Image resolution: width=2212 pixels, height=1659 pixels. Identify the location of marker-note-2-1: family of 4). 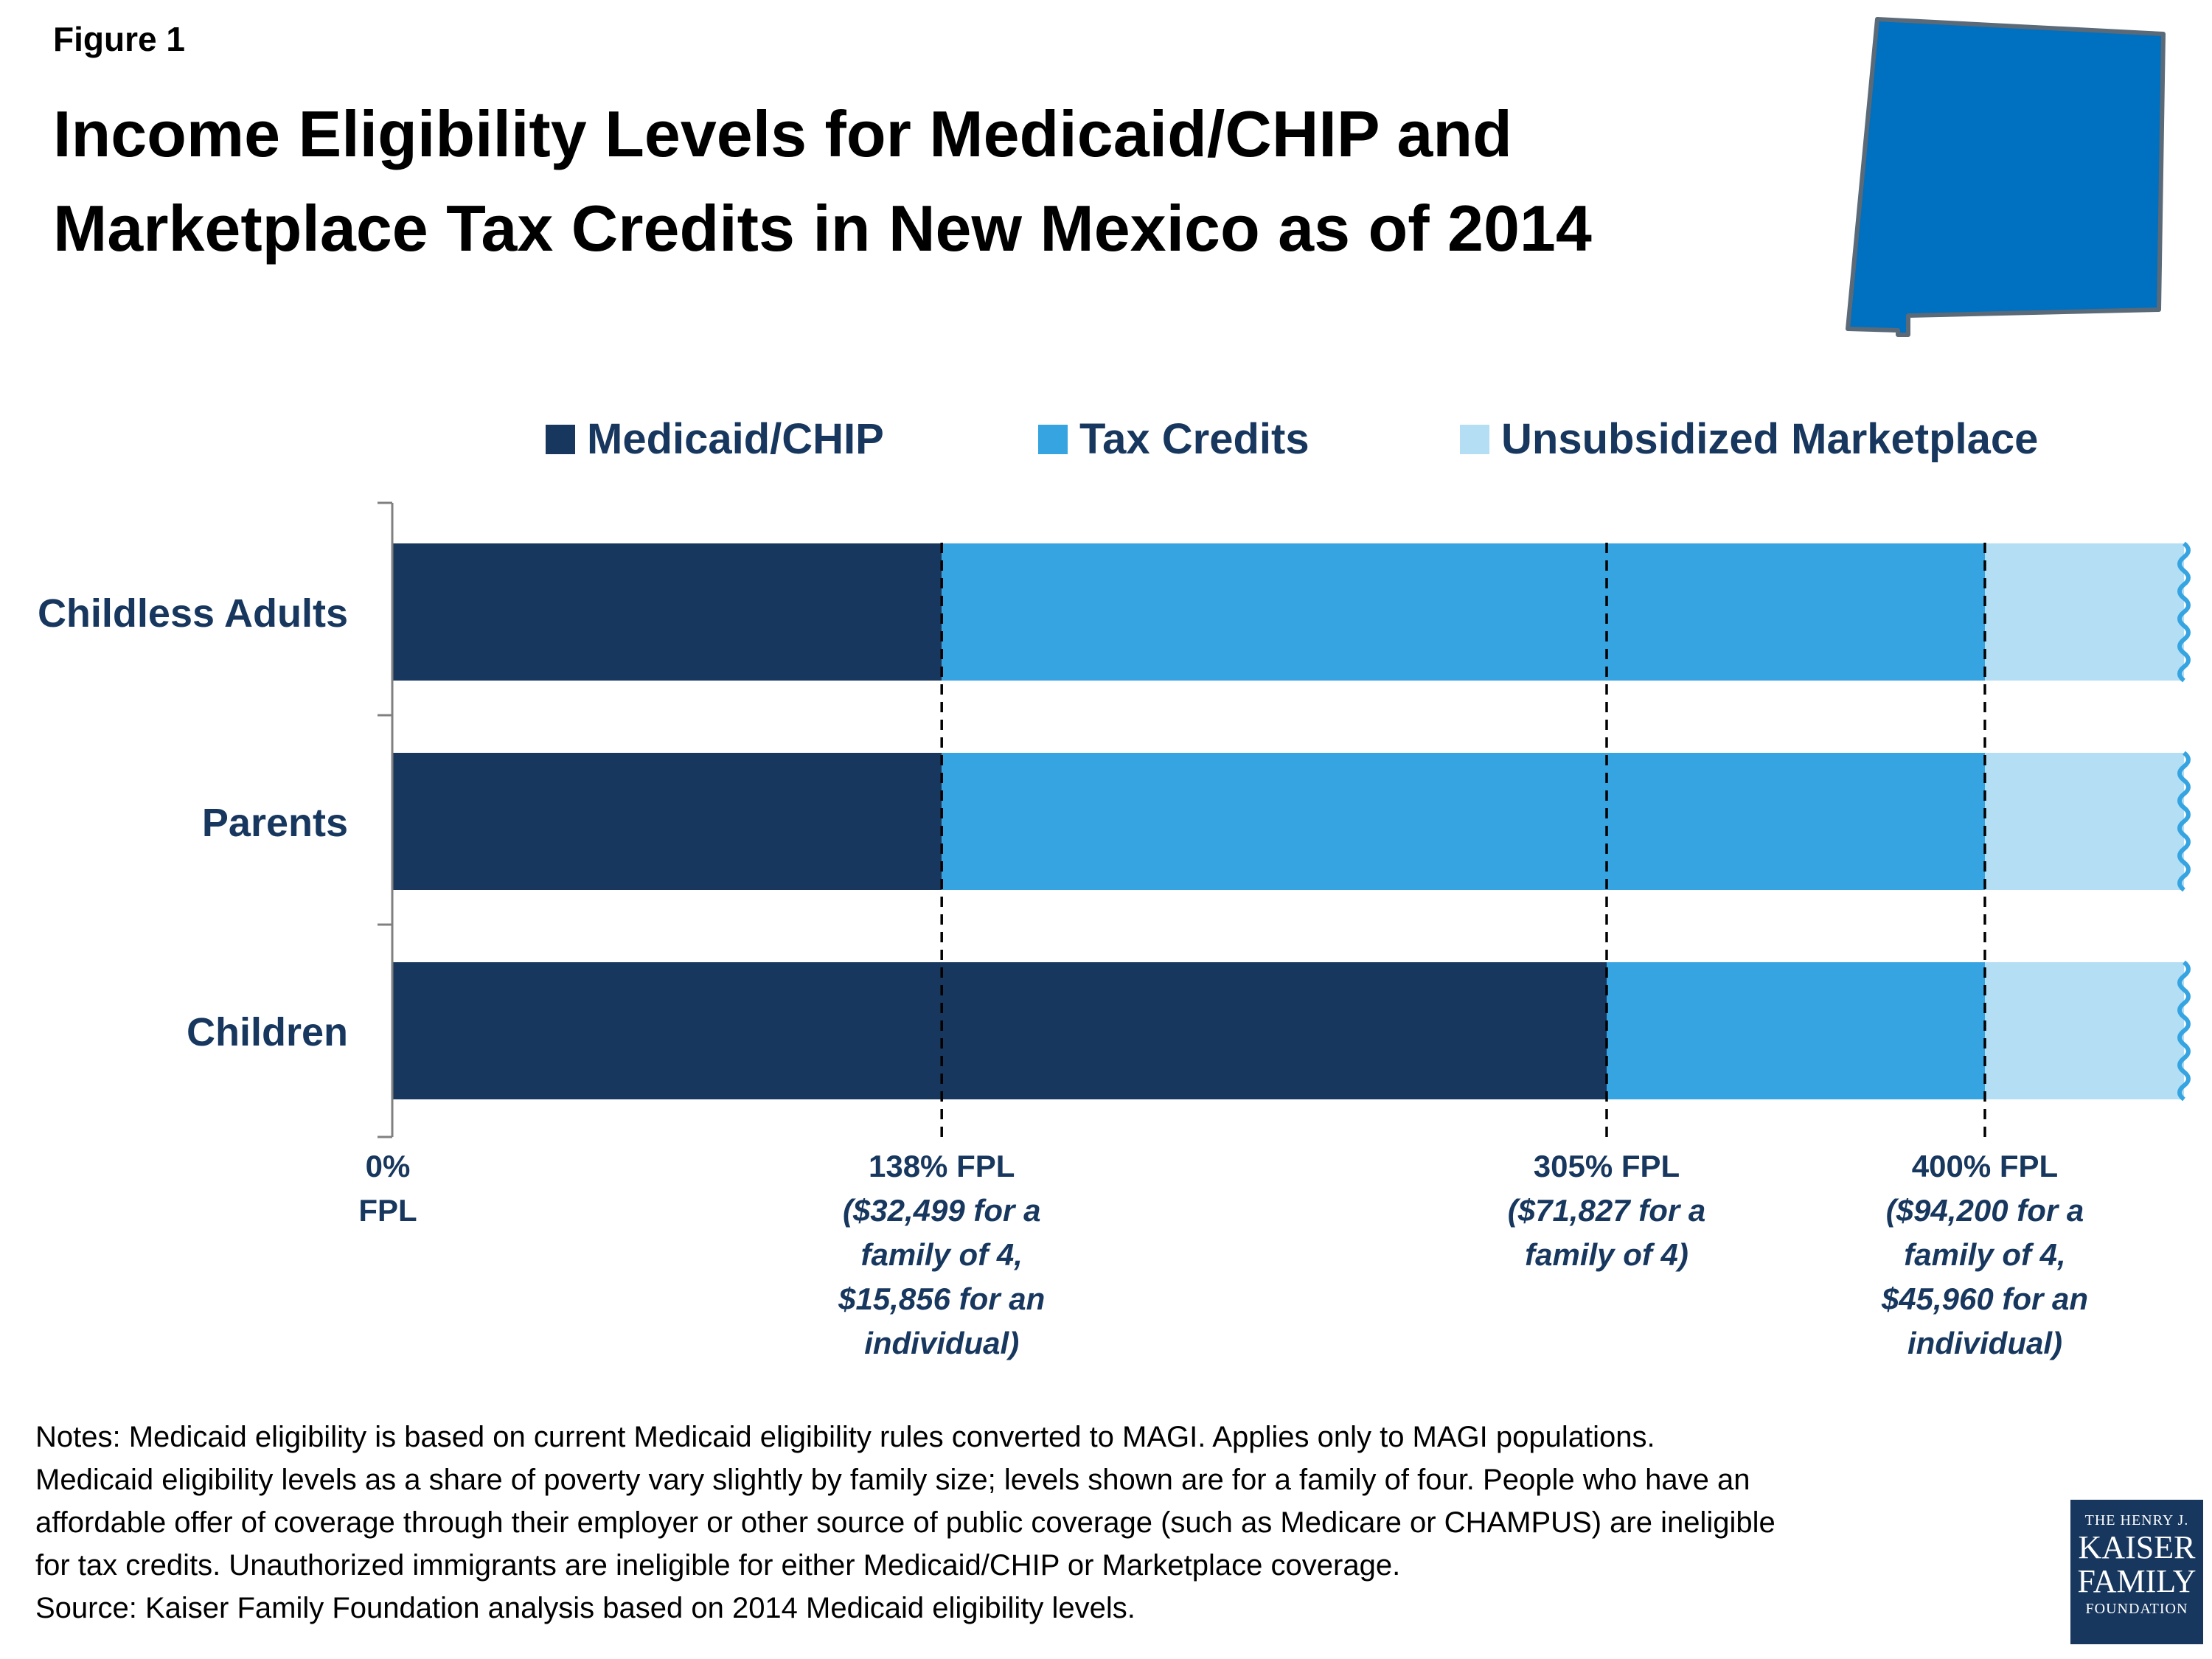
(1606, 1254).